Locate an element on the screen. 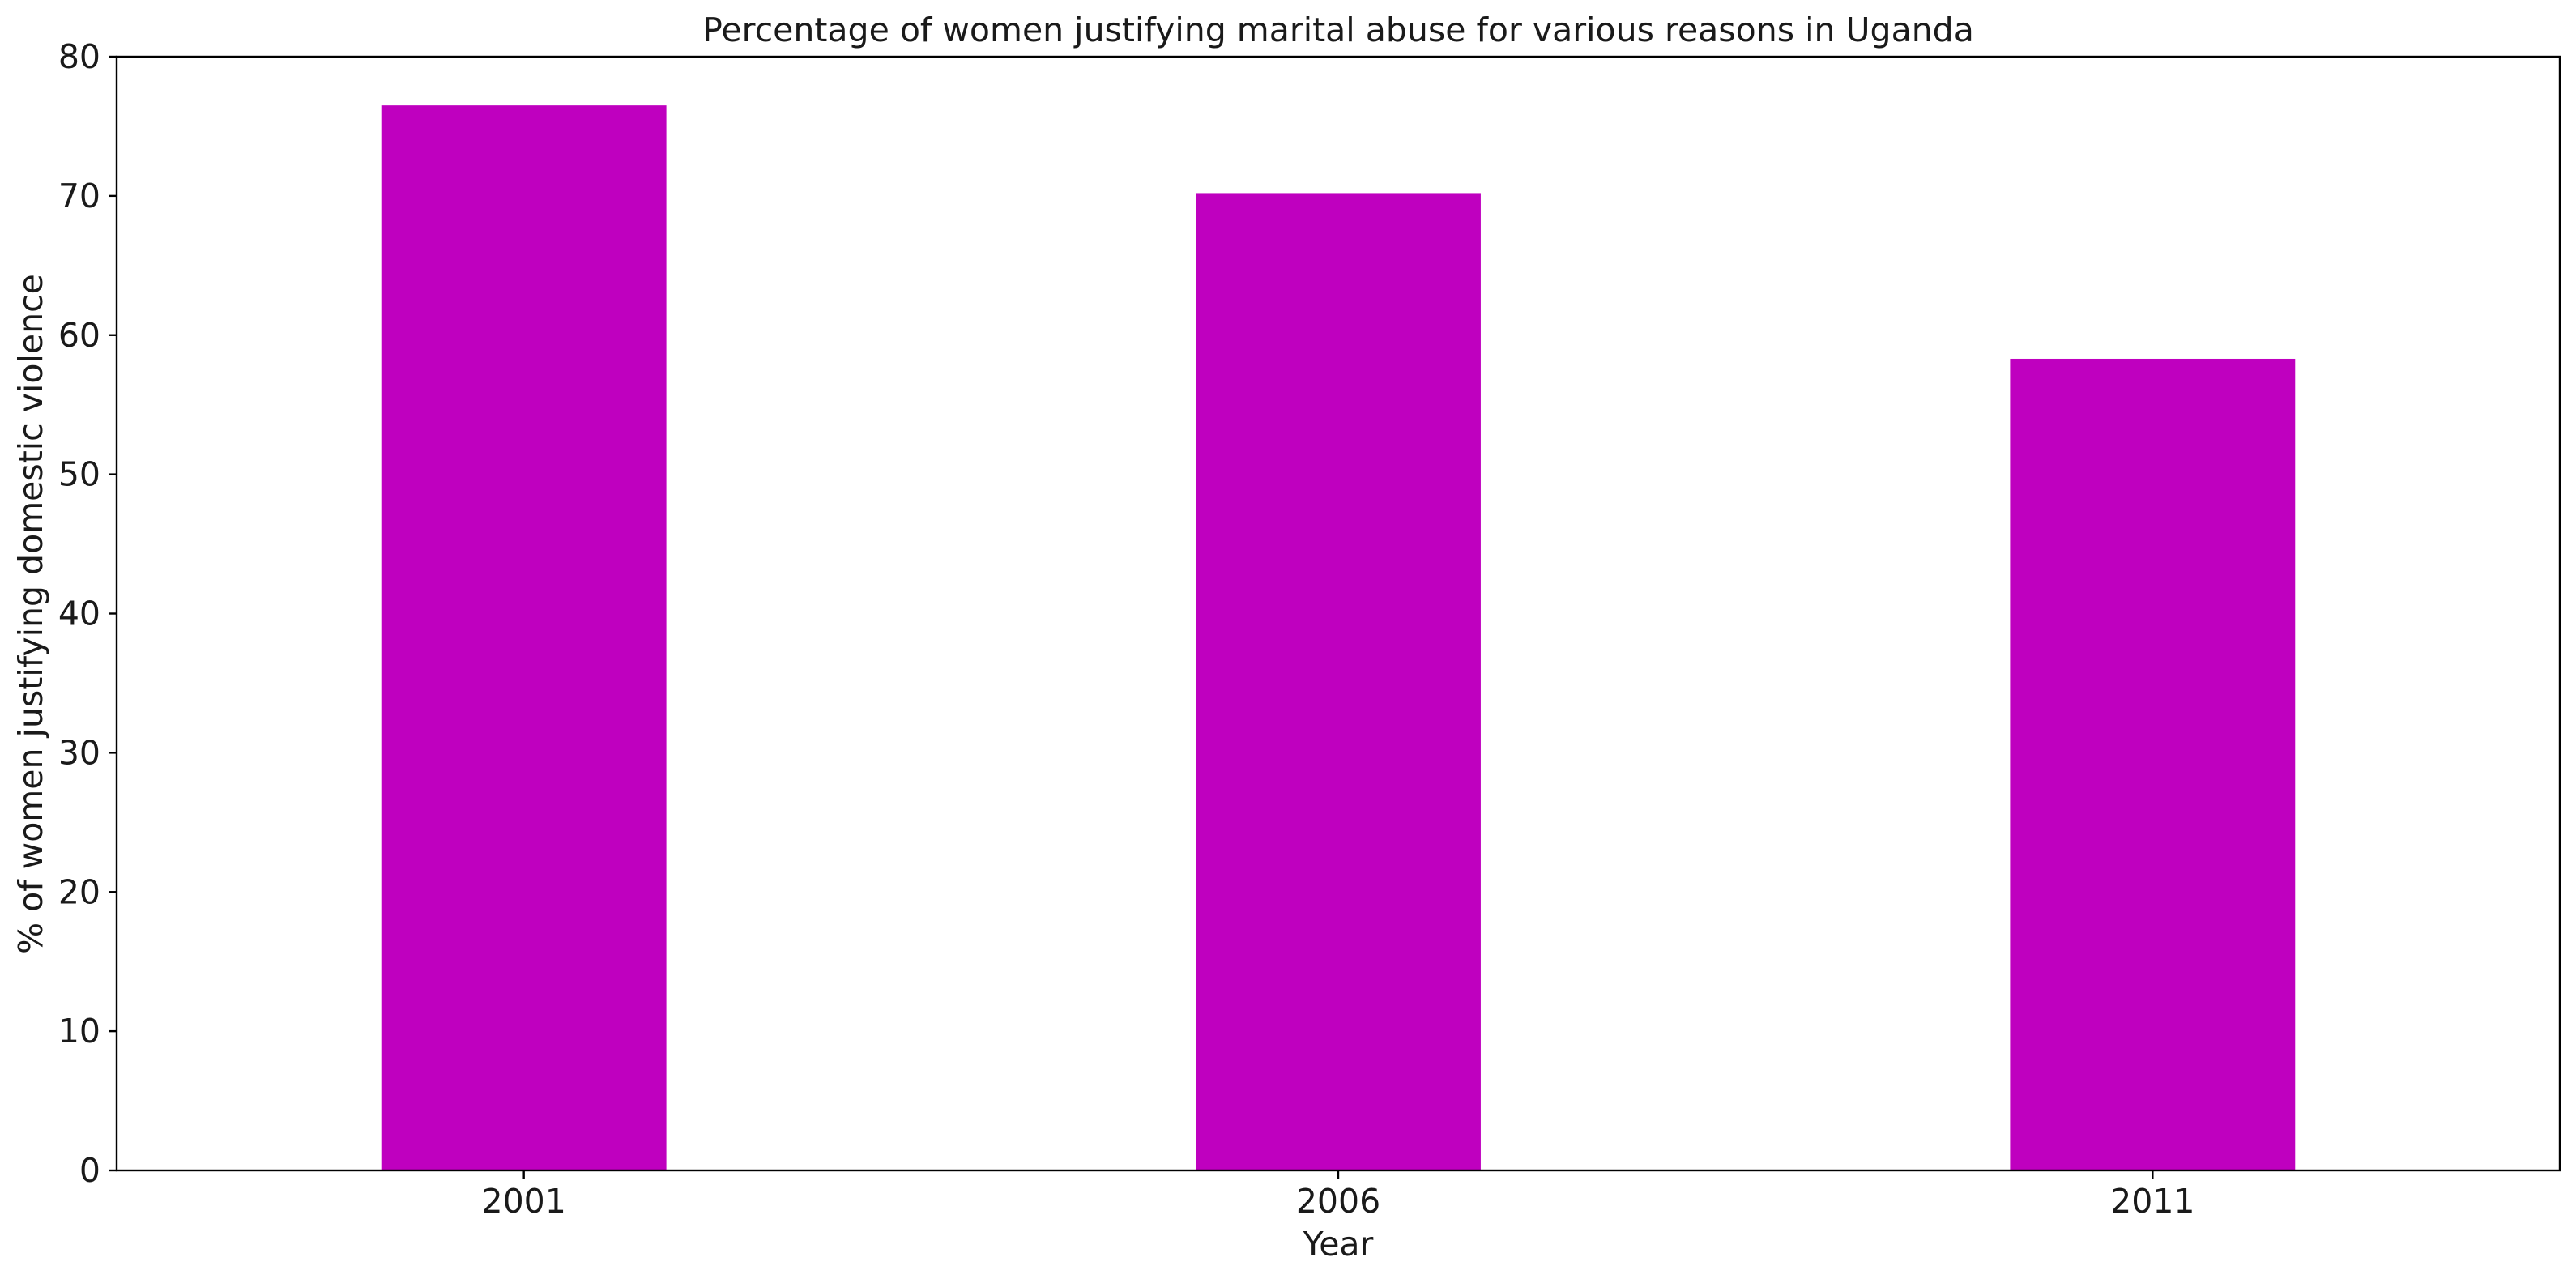  y-tick-label: 50 is located at coordinates (79, 475).